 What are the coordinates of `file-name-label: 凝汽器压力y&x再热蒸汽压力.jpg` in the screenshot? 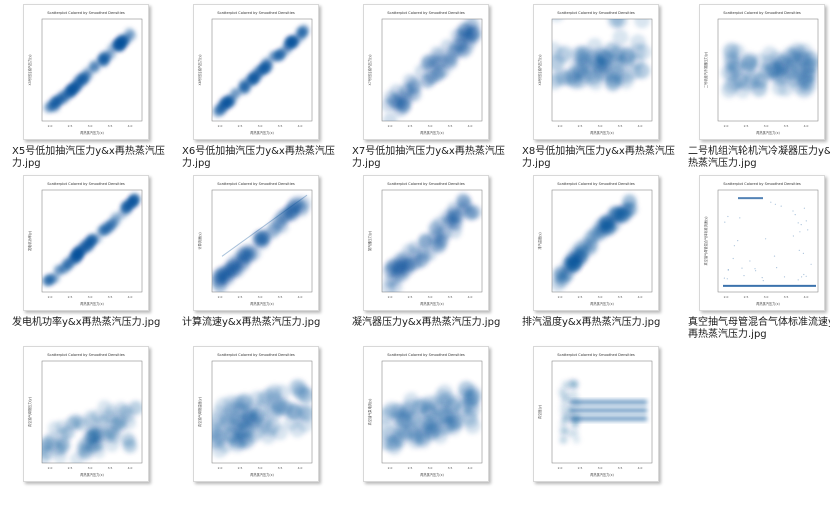 It's located at (426, 322).